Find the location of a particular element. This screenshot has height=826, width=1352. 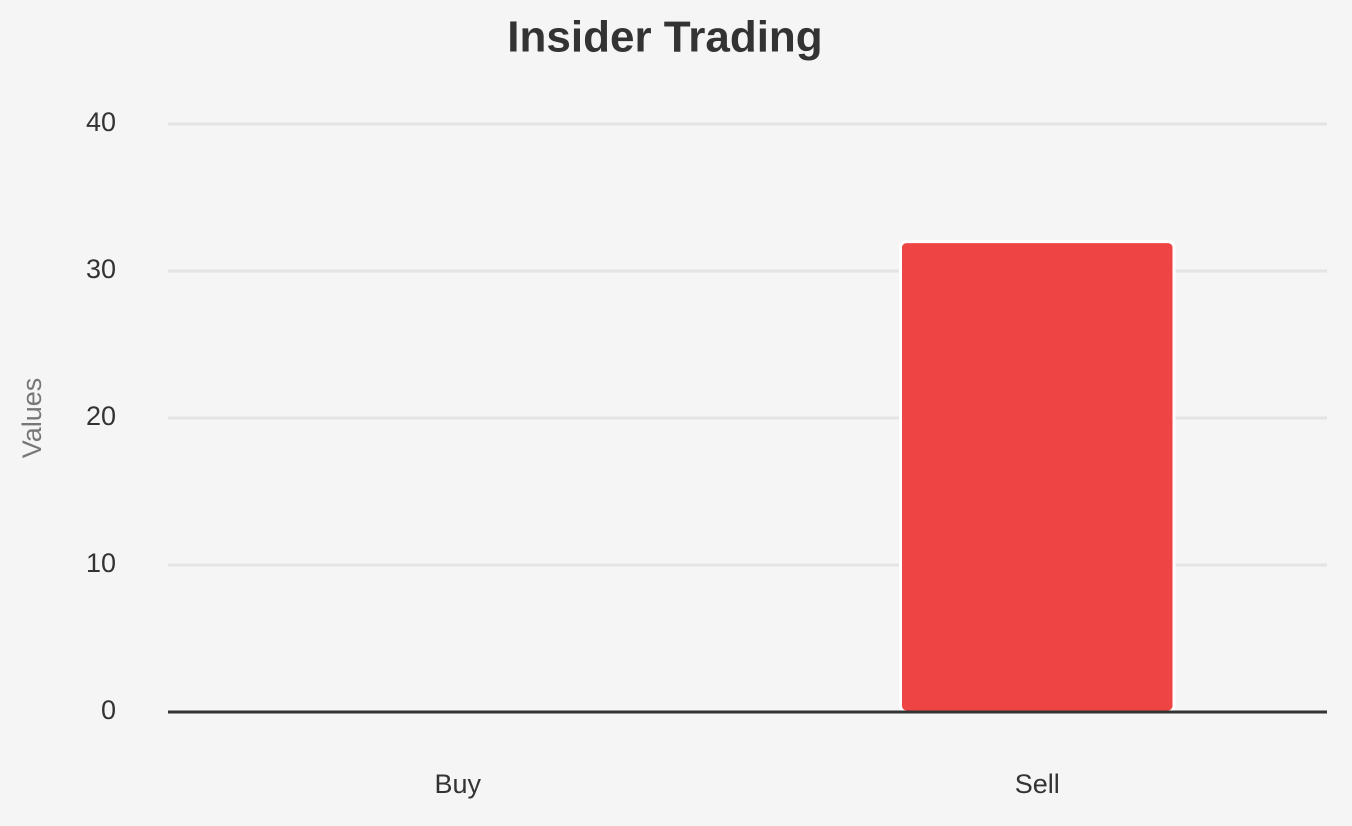

x-tick-label: Buy is located at coordinates (457, 784).